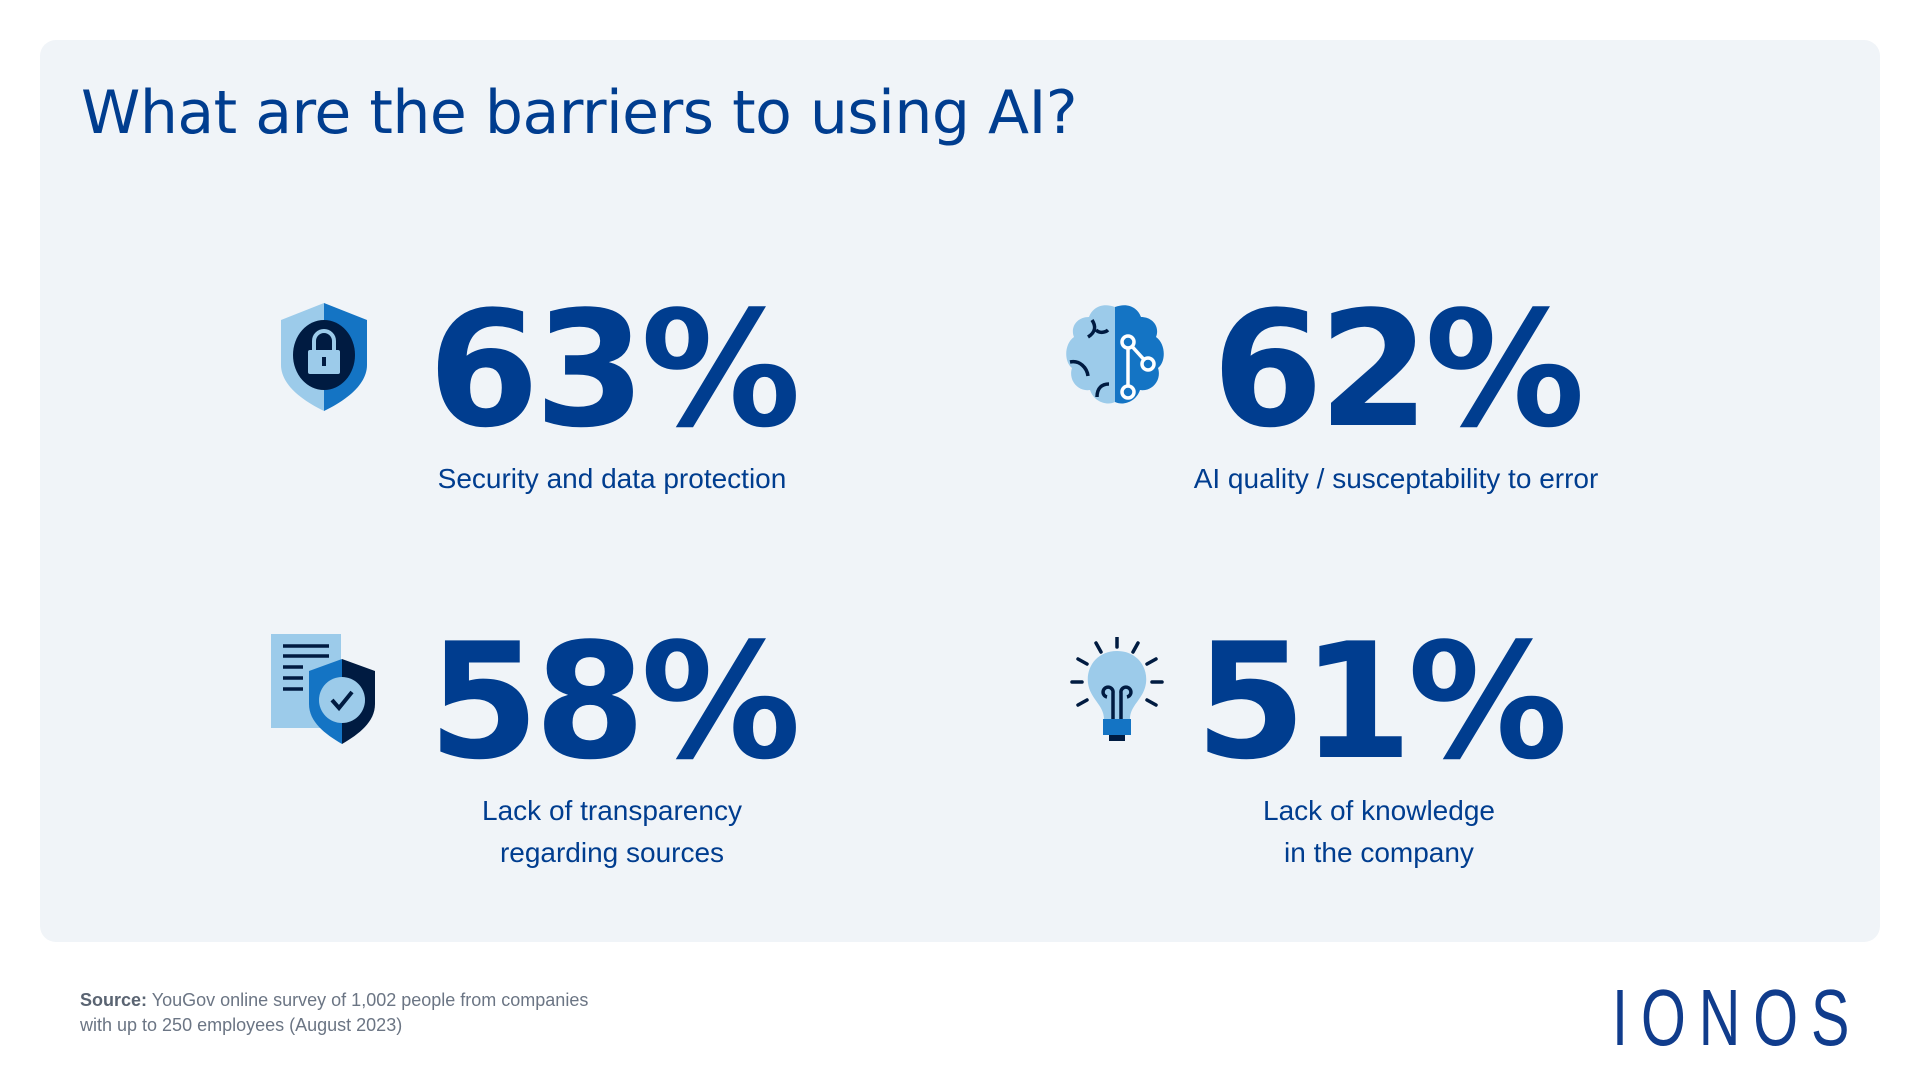 Image resolution: width=1920 pixels, height=1080 pixels. Describe the element at coordinates (1737, 1017) in the screenshot. I see `ionos-logo: IONOS` at that location.